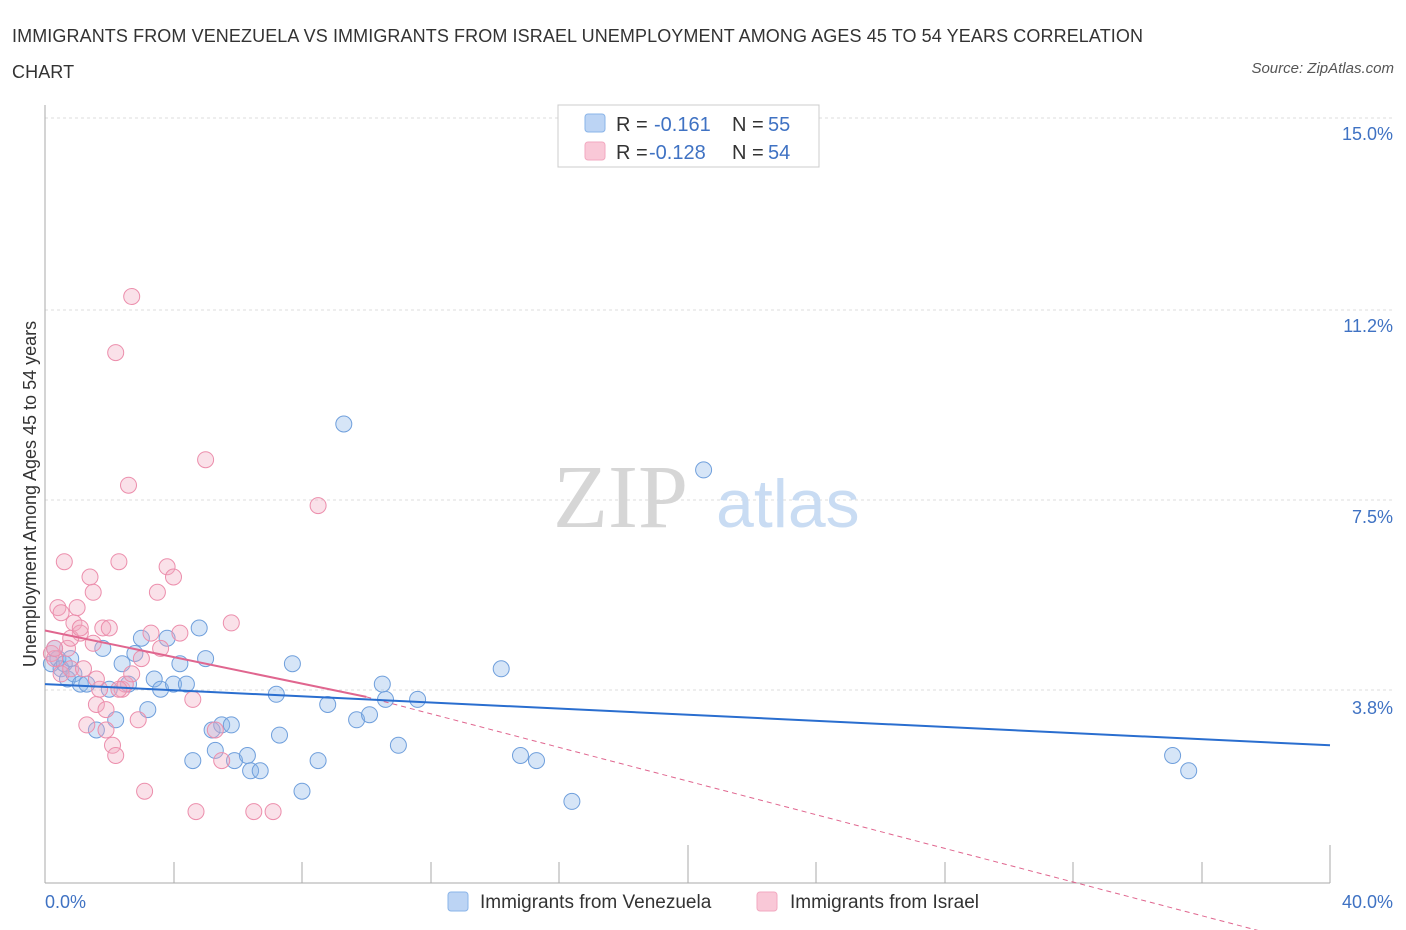 The width and height of the screenshot is (1406, 930). What do you see at coordinates (1372, 708) in the screenshot?
I see `y-tick-label-3.8: 3.8%` at bounding box center [1372, 708].